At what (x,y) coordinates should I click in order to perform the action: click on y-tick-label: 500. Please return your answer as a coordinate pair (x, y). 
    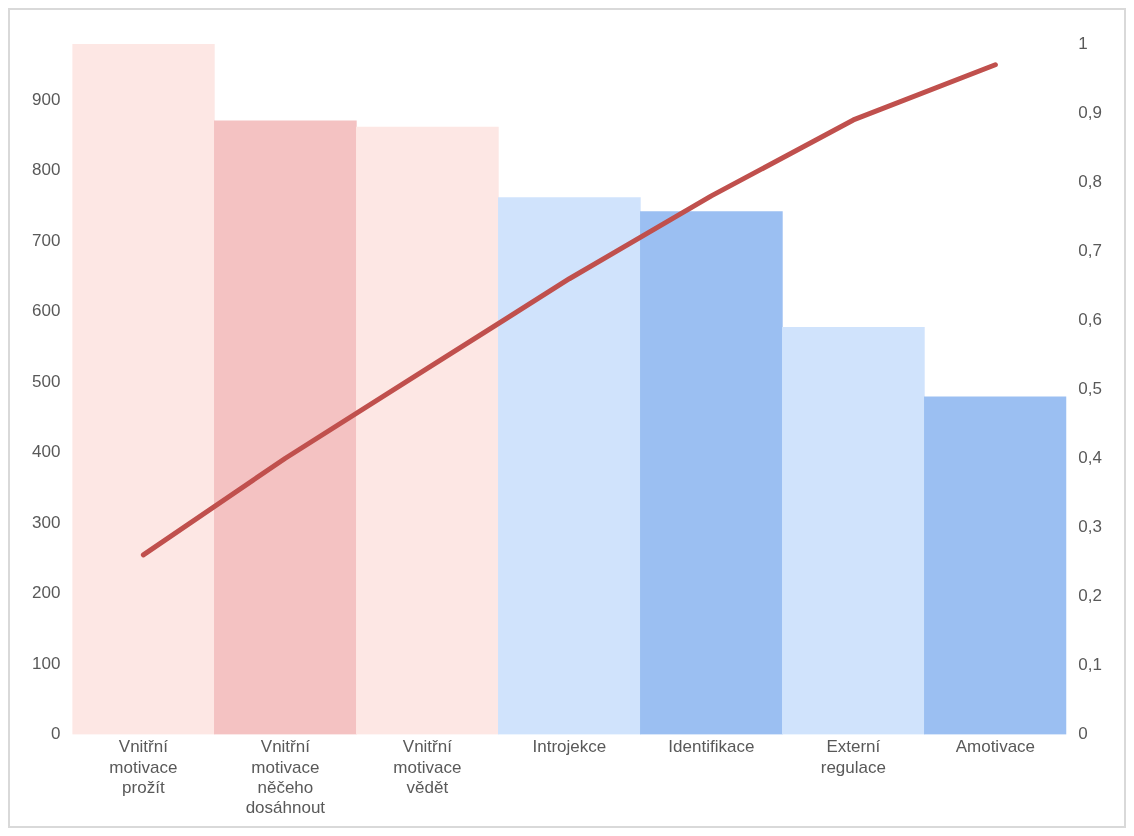
    Looking at the image, I should click on (46, 381).